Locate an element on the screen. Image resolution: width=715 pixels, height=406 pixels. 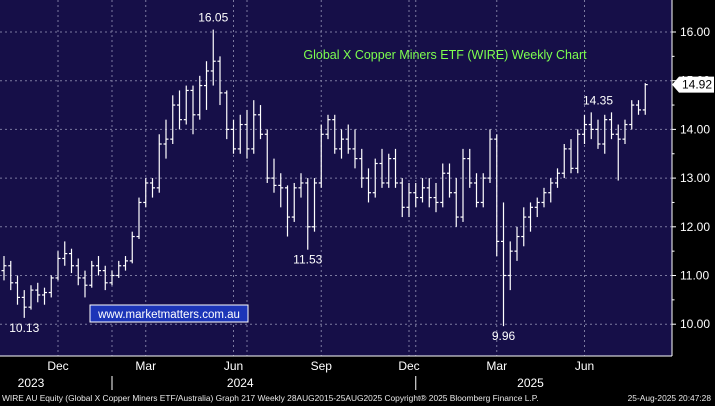
y-tick-label: 10.00 is located at coordinates (695, 324).